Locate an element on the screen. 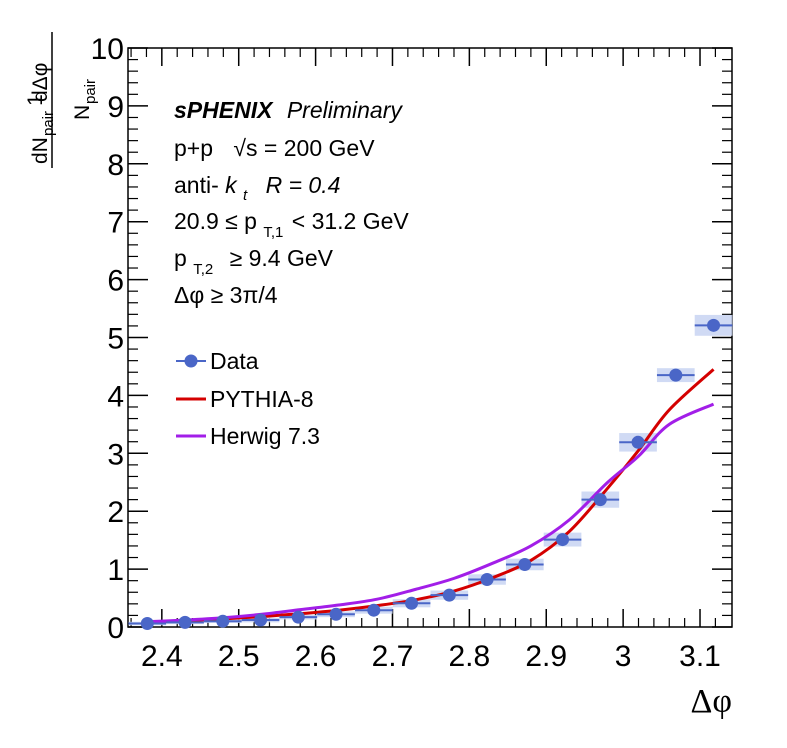 The image size is (787, 748). experiment-name: sPHENIX is located at coordinates (224, 110).